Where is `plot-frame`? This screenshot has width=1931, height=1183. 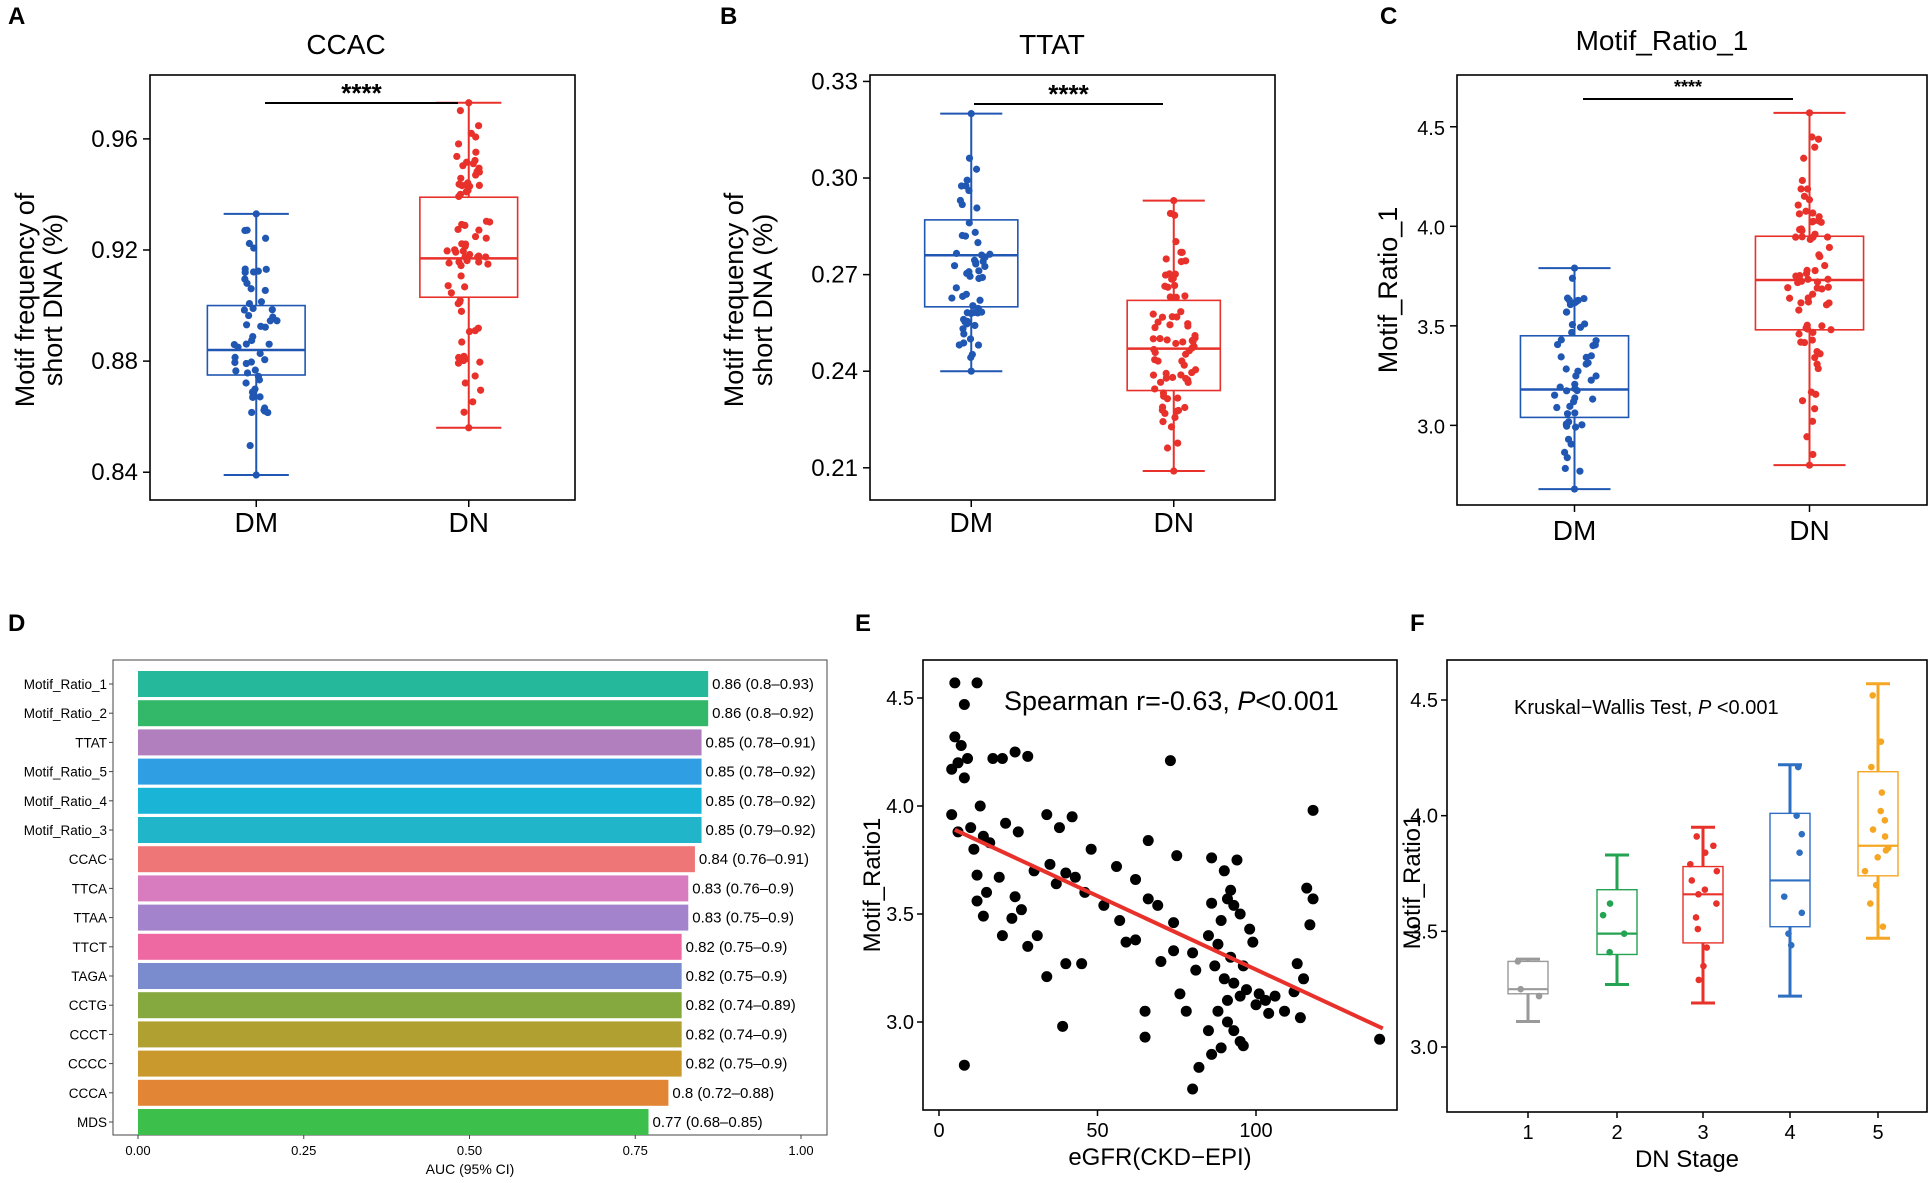 plot-frame is located at coordinates (1687, 886).